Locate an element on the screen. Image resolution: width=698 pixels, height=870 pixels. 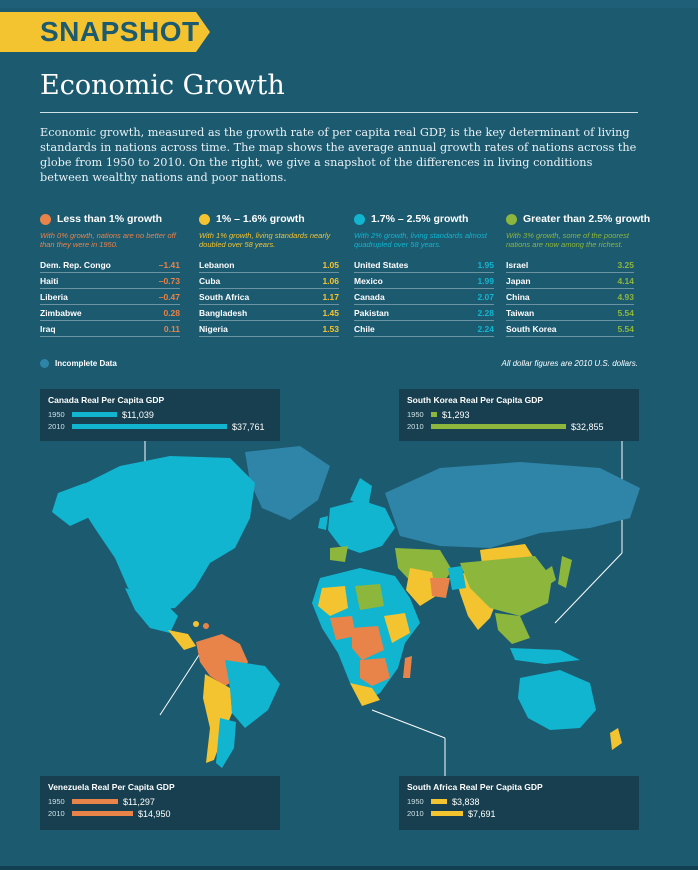
country-name: Dem. Rep. Congo is located at coordinates (75, 264).